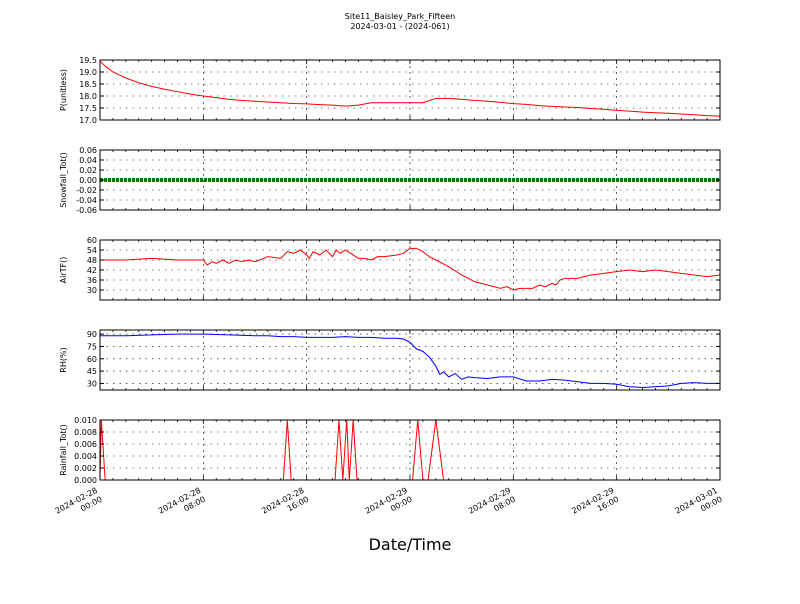  What do you see at coordinates (410, 361) in the screenshot?
I see `rh-series-line` at bounding box center [410, 361].